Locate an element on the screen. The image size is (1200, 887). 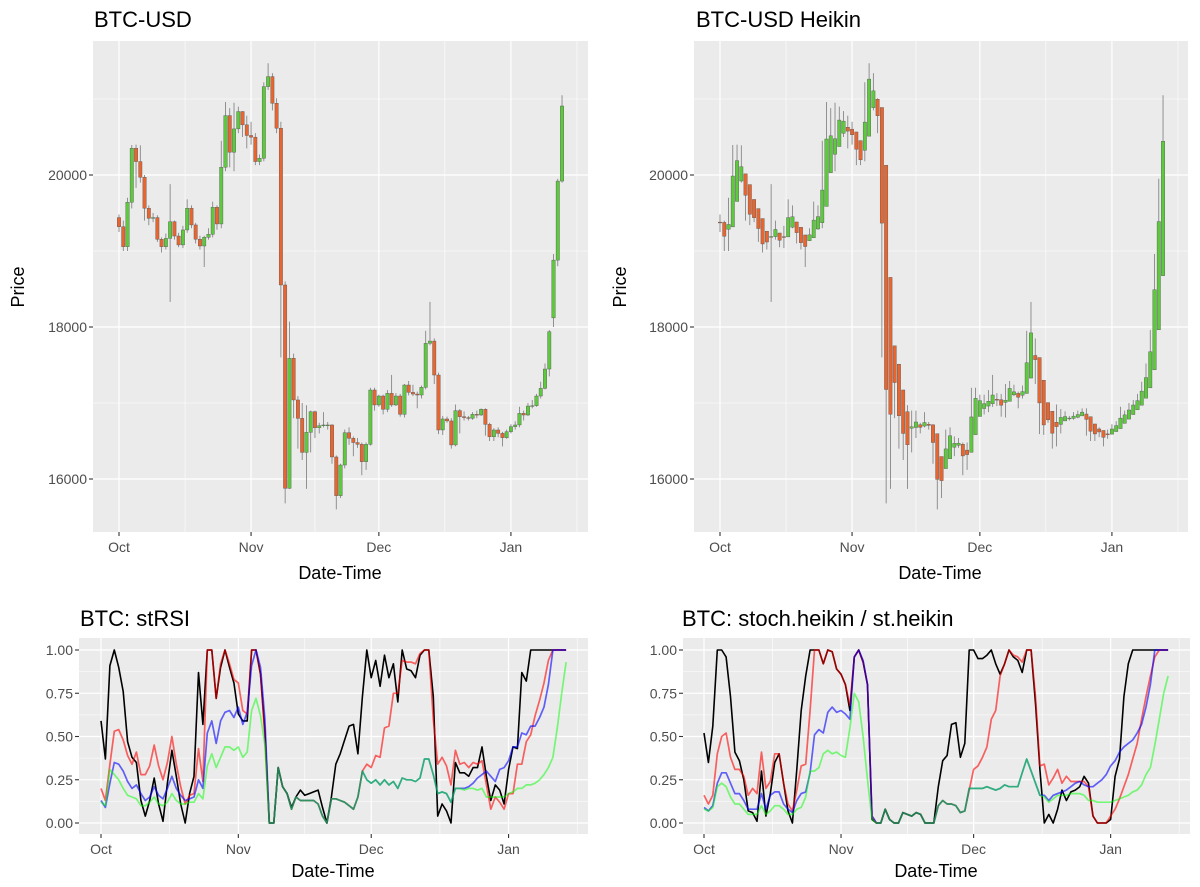
x-tick-label: Oct is located at coordinates (101, 849).